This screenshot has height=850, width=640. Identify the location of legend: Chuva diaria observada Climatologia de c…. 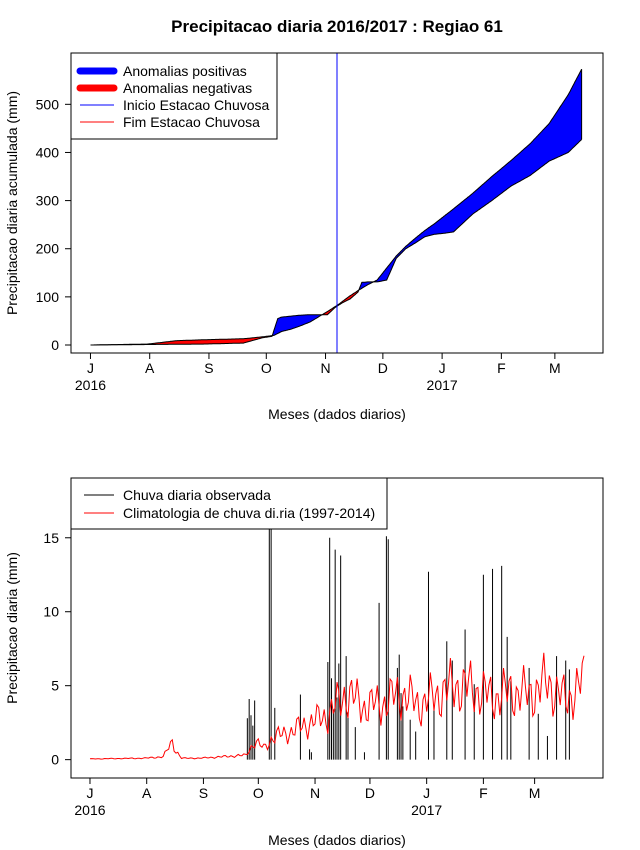
(229, 503).